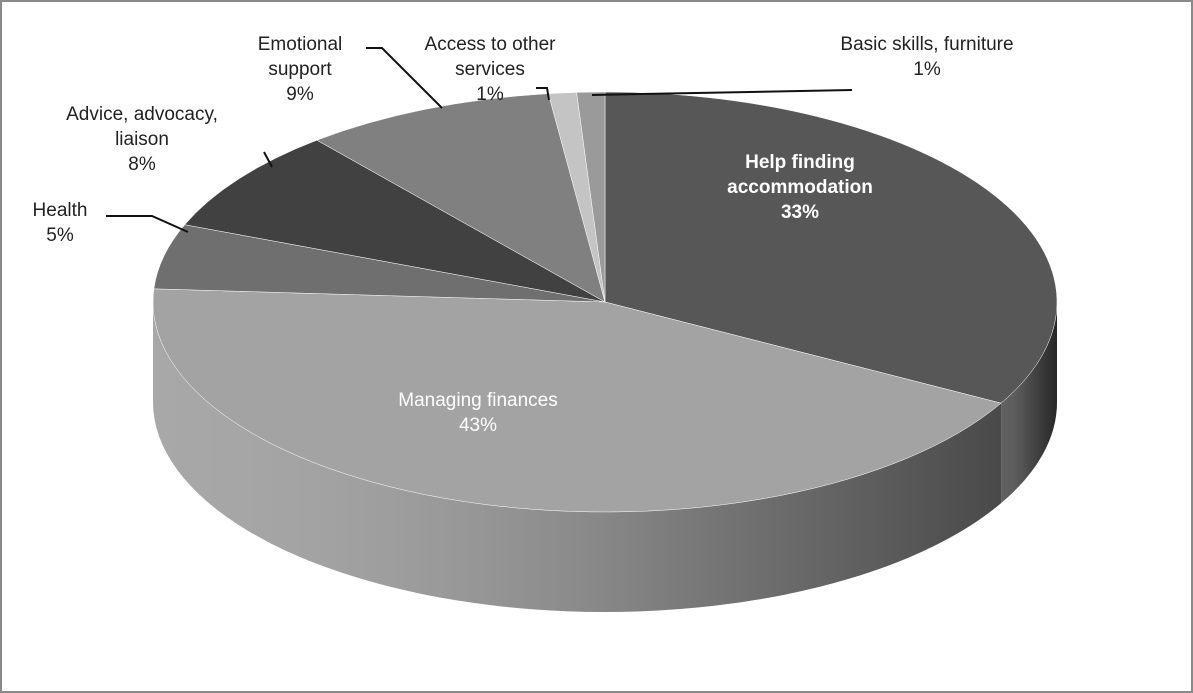 The height and width of the screenshot is (693, 1193). I want to click on pie-side-shade, so click(1029, 403).